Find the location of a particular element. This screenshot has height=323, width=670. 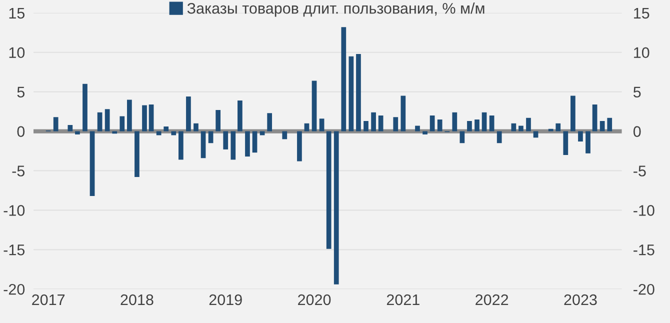

y2-tick-label: -20 is located at coordinates (644, 289).